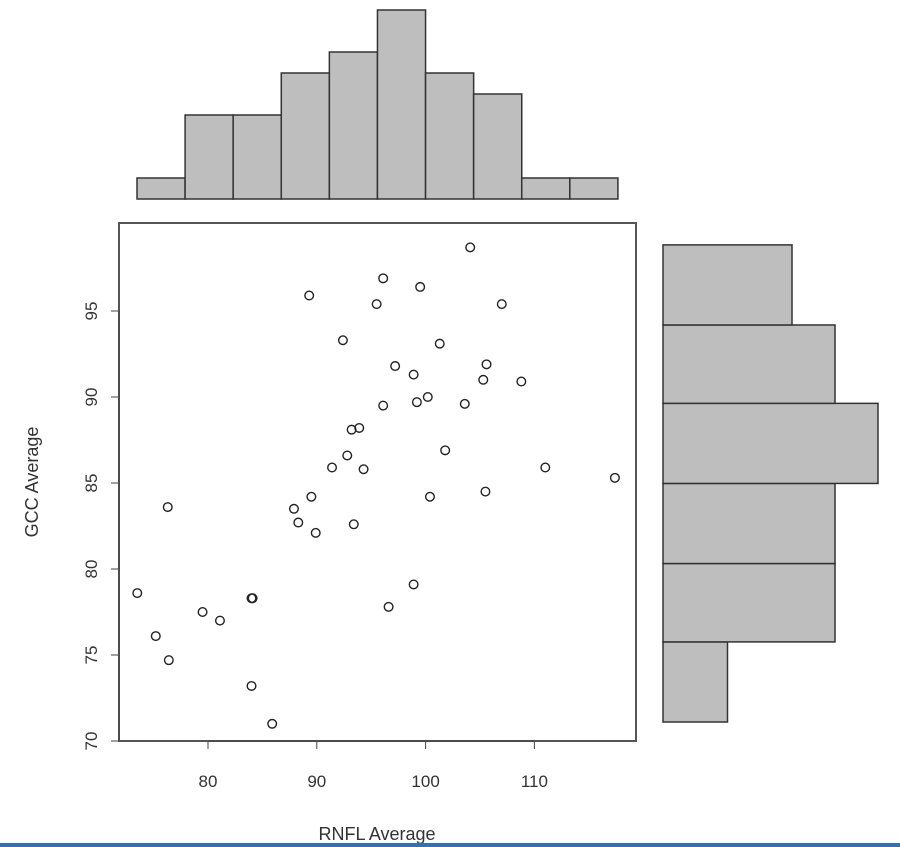 The width and height of the screenshot is (900, 847). Describe the element at coordinates (101, 526) in the screenshot. I see `y-axis: 70 75 80 85 90 95` at that location.